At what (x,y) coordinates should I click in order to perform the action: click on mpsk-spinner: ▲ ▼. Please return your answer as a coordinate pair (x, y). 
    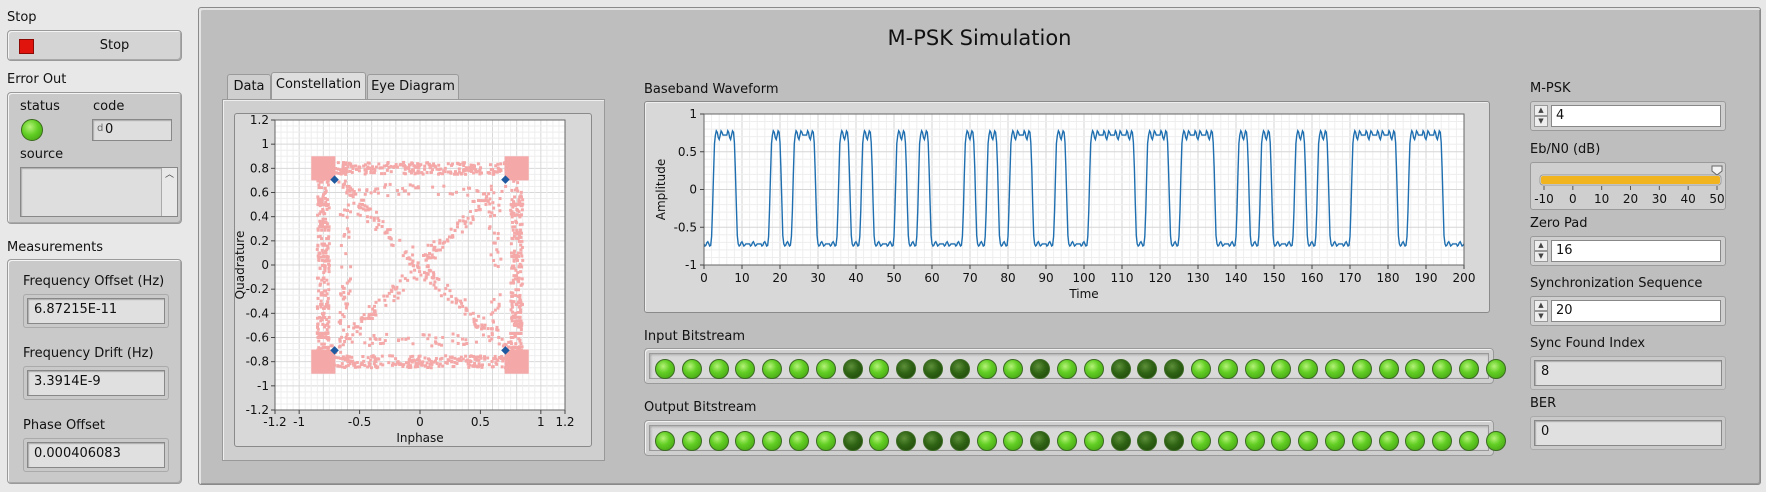
    Looking at the image, I should click on (1541, 116).